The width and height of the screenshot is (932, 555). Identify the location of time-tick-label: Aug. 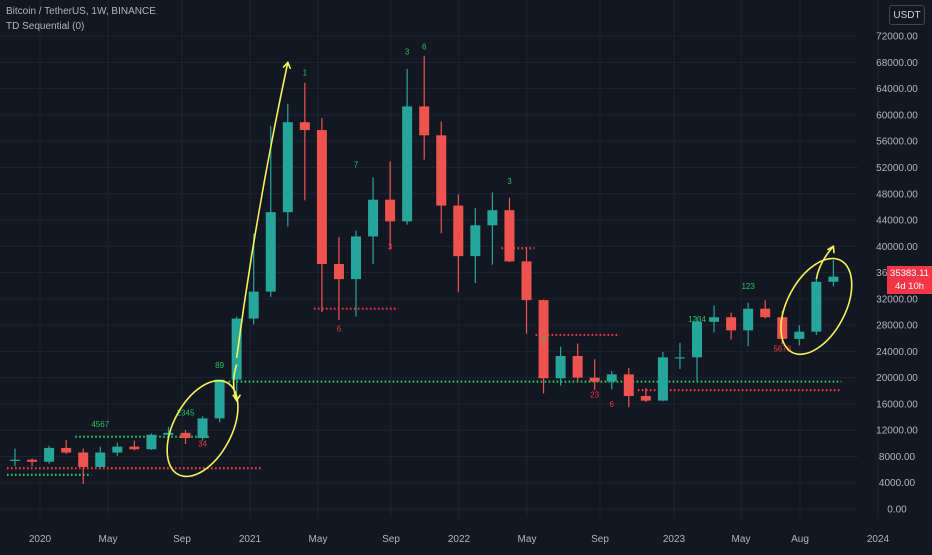
(800, 539).